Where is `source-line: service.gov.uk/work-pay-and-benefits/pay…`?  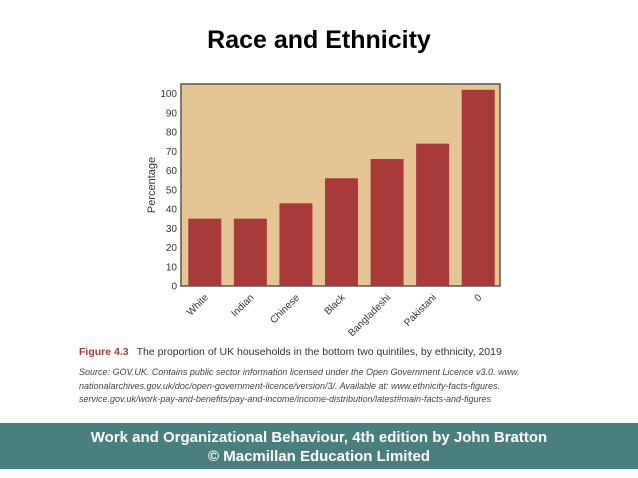 source-line: service.gov.uk/work-pay-and-benefits/pay… is located at coordinates (285, 399).